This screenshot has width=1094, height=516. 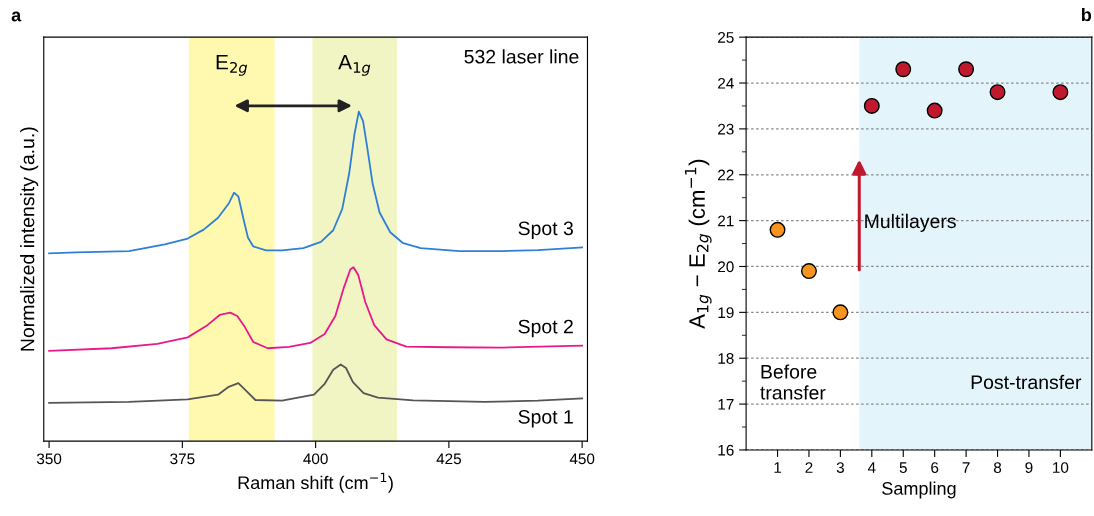 I want to click on text: 532 laser line, so click(x=521, y=56).